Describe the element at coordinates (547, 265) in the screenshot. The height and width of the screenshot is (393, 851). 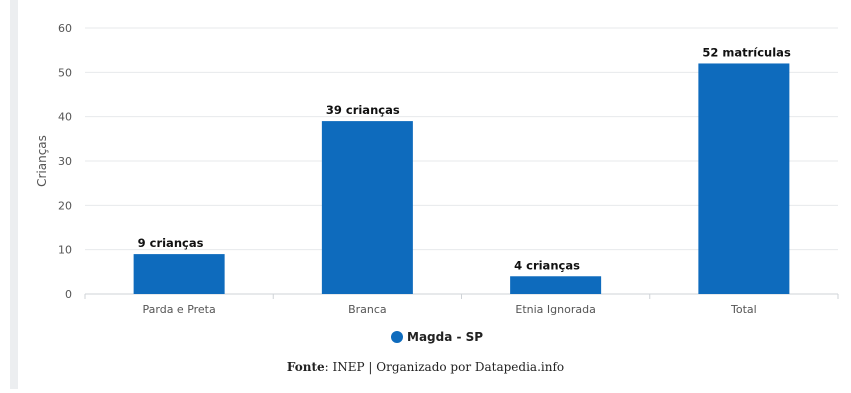
I see `data-label: 4 crianças` at that location.